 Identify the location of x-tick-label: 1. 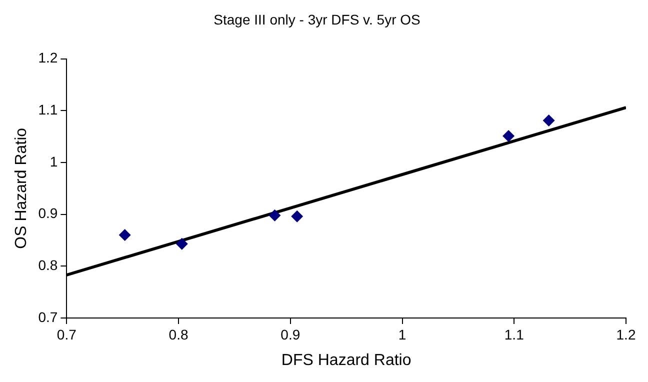
(402, 334).